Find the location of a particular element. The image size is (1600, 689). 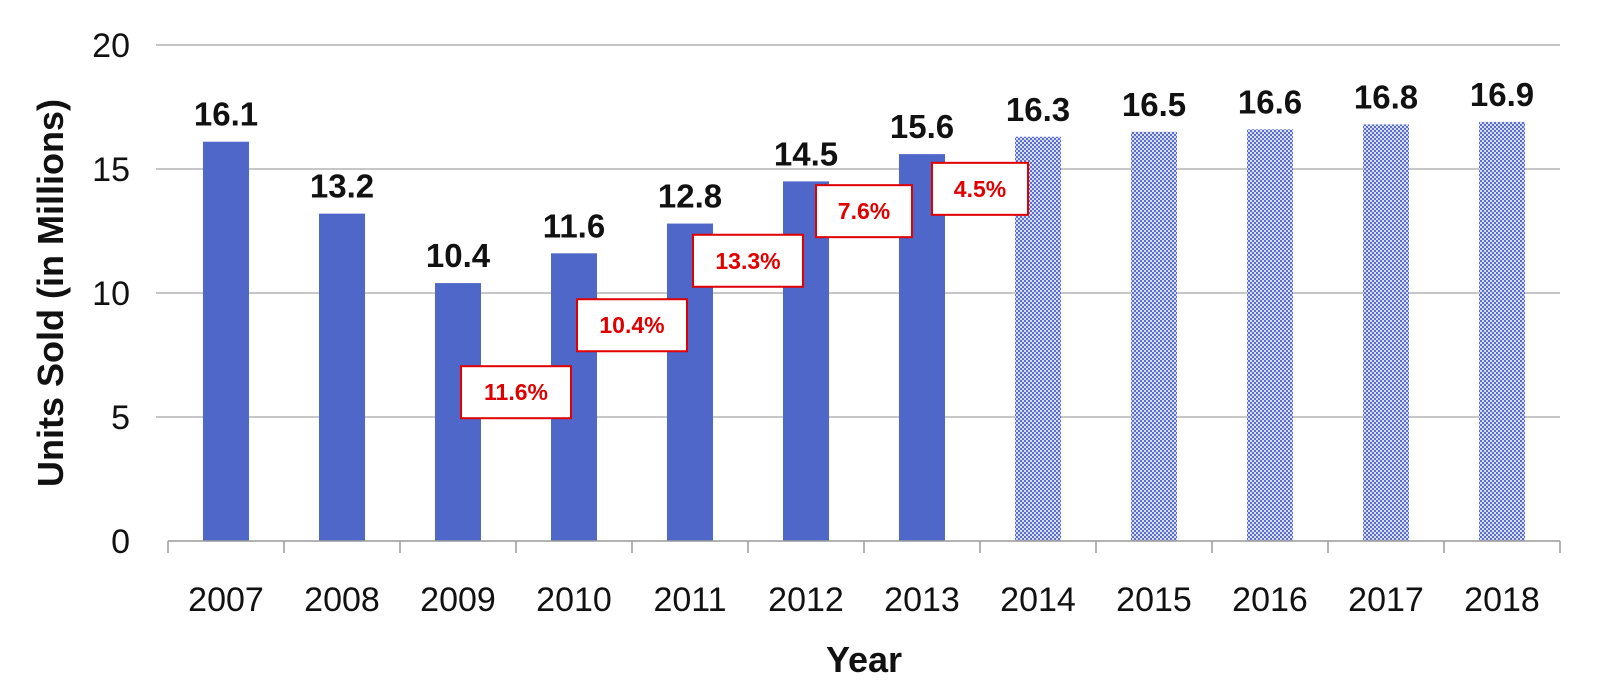

x-tick-label: 2017 is located at coordinates (1386, 600).